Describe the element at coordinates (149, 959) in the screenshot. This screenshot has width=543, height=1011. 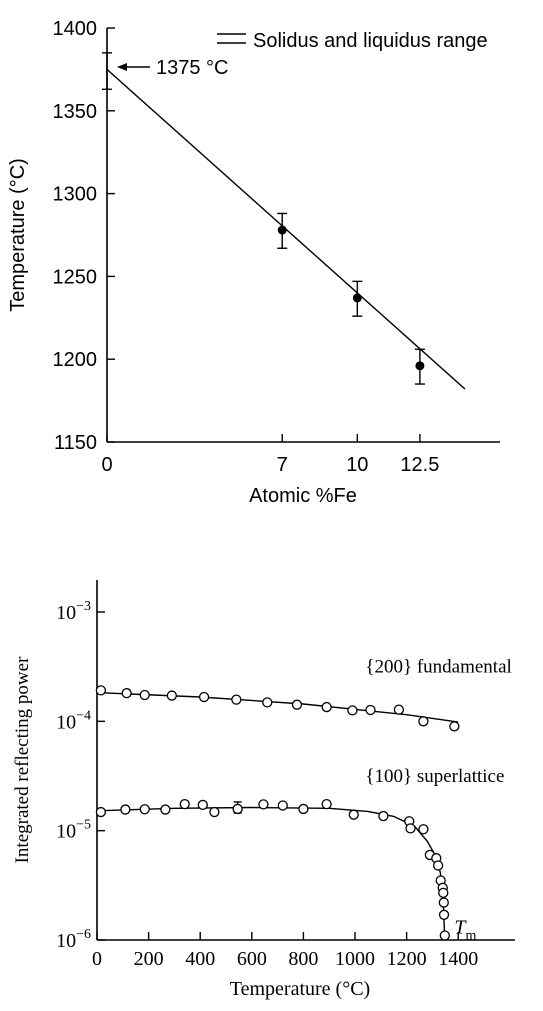
I see `x-tick-label: 200` at that location.